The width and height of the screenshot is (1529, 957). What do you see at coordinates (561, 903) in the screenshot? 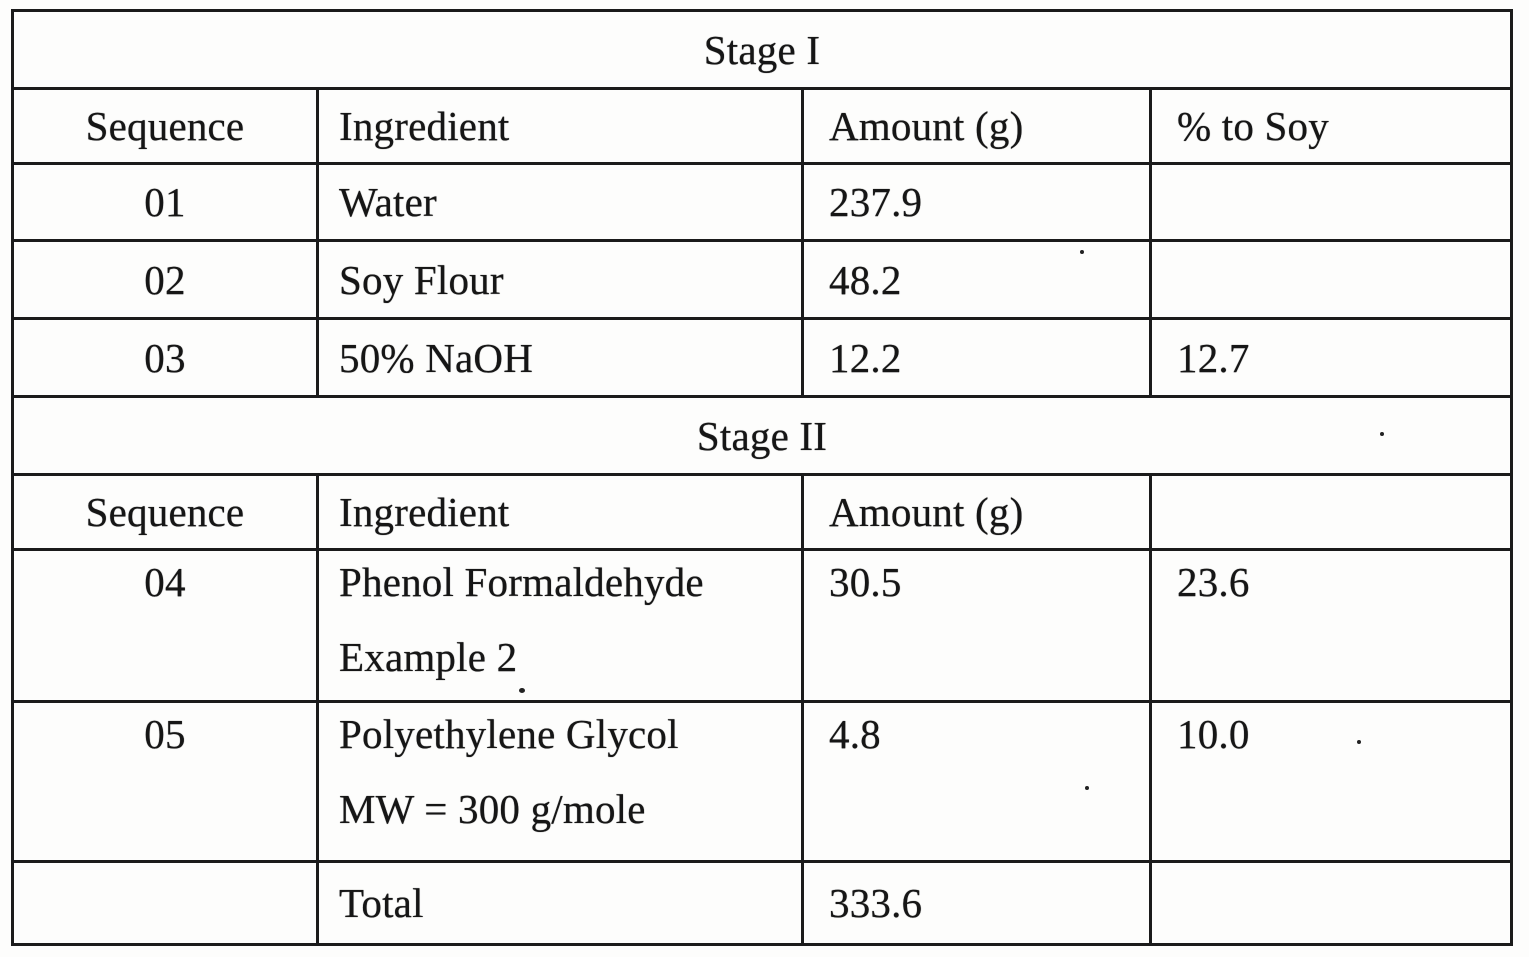
I see `total-label: Total` at bounding box center [561, 903].